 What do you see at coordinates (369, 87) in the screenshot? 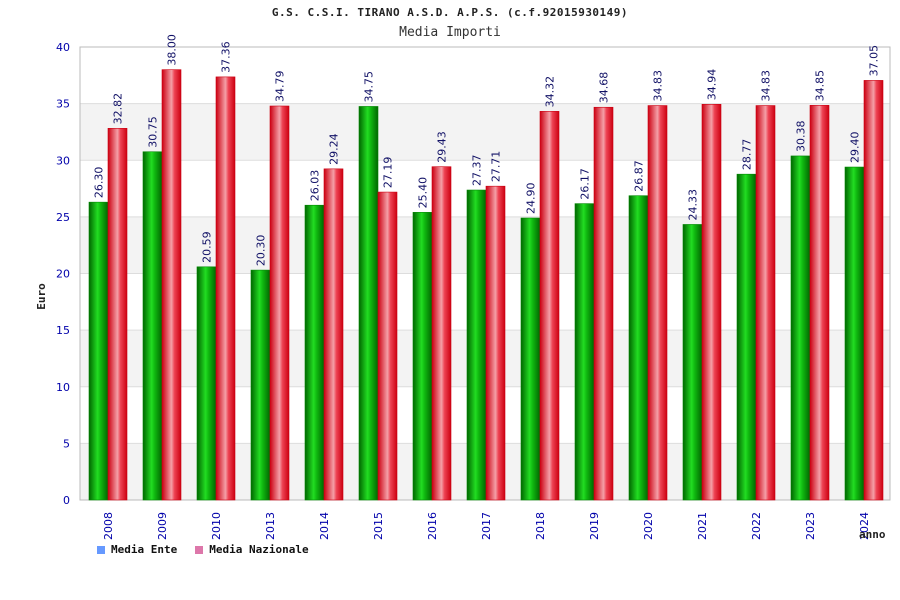
I see `data-label: 34.75` at bounding box center [369, 87].